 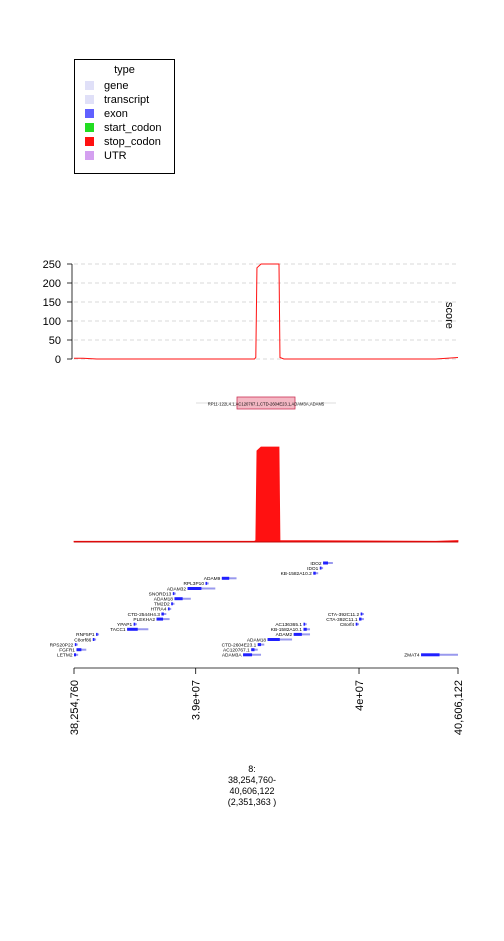 I want to click on y-tick-label: 50, so click(x=55, y=341).